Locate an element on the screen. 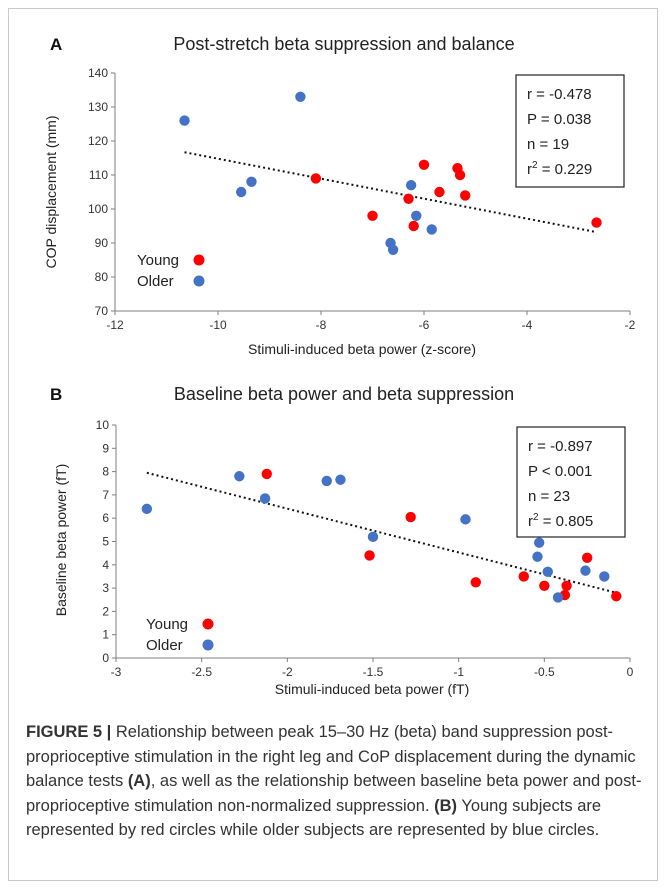  x-tick-label: -8 is located at coordinates (321, 325).